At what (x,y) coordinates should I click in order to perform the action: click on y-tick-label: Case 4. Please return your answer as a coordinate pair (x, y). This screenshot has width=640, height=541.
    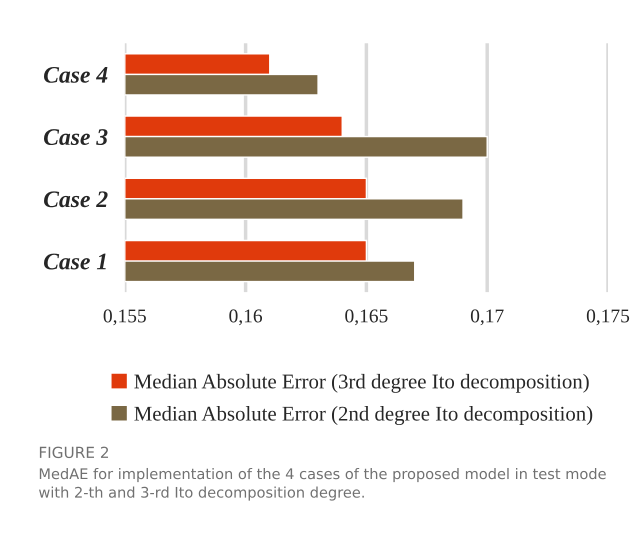
    Looking at the image, I should click on (76, 74).